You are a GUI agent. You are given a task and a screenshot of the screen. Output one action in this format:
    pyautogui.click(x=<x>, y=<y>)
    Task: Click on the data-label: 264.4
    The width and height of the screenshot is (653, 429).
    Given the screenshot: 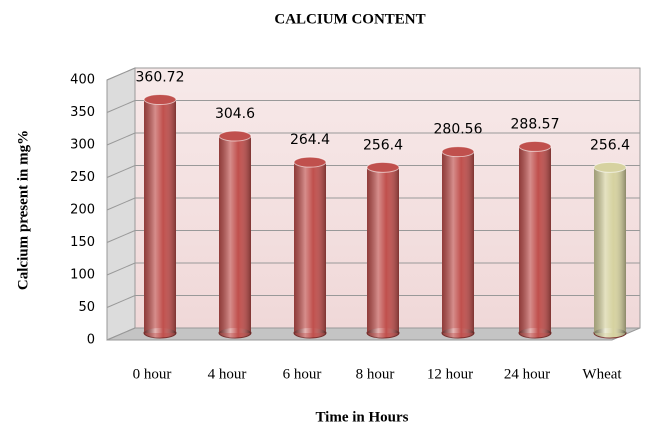 What is the action you would take?
    pyautogui.click(x=310, y=140)
    